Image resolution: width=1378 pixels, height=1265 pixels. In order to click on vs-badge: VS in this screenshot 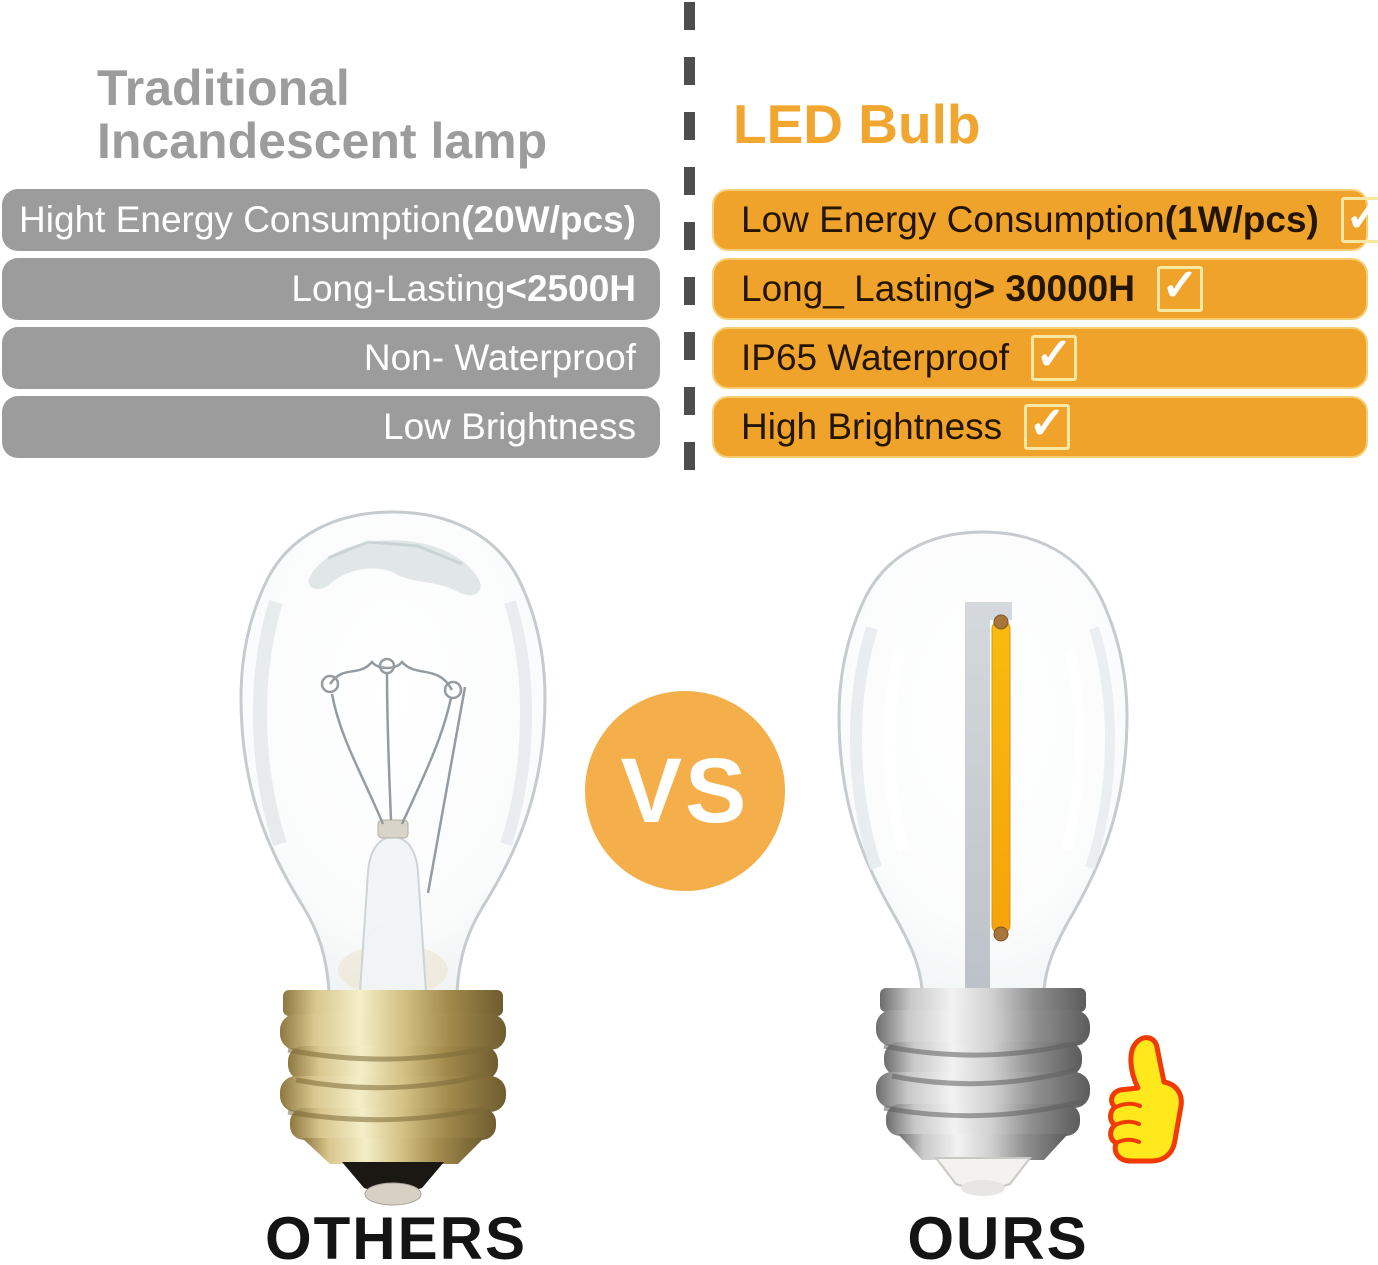, I will do `click(685, 791)`.